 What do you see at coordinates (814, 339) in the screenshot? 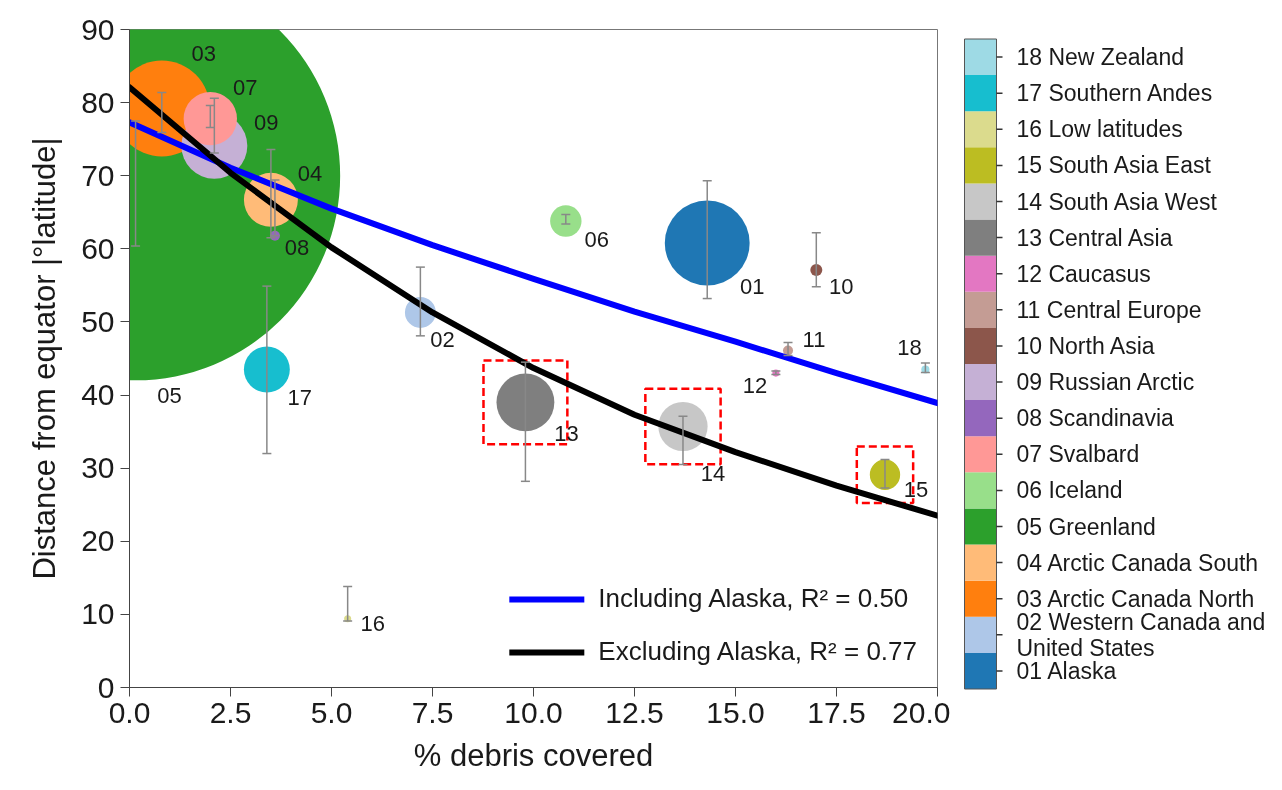
I see `annotation: 11` at bounding box center [814, 339].